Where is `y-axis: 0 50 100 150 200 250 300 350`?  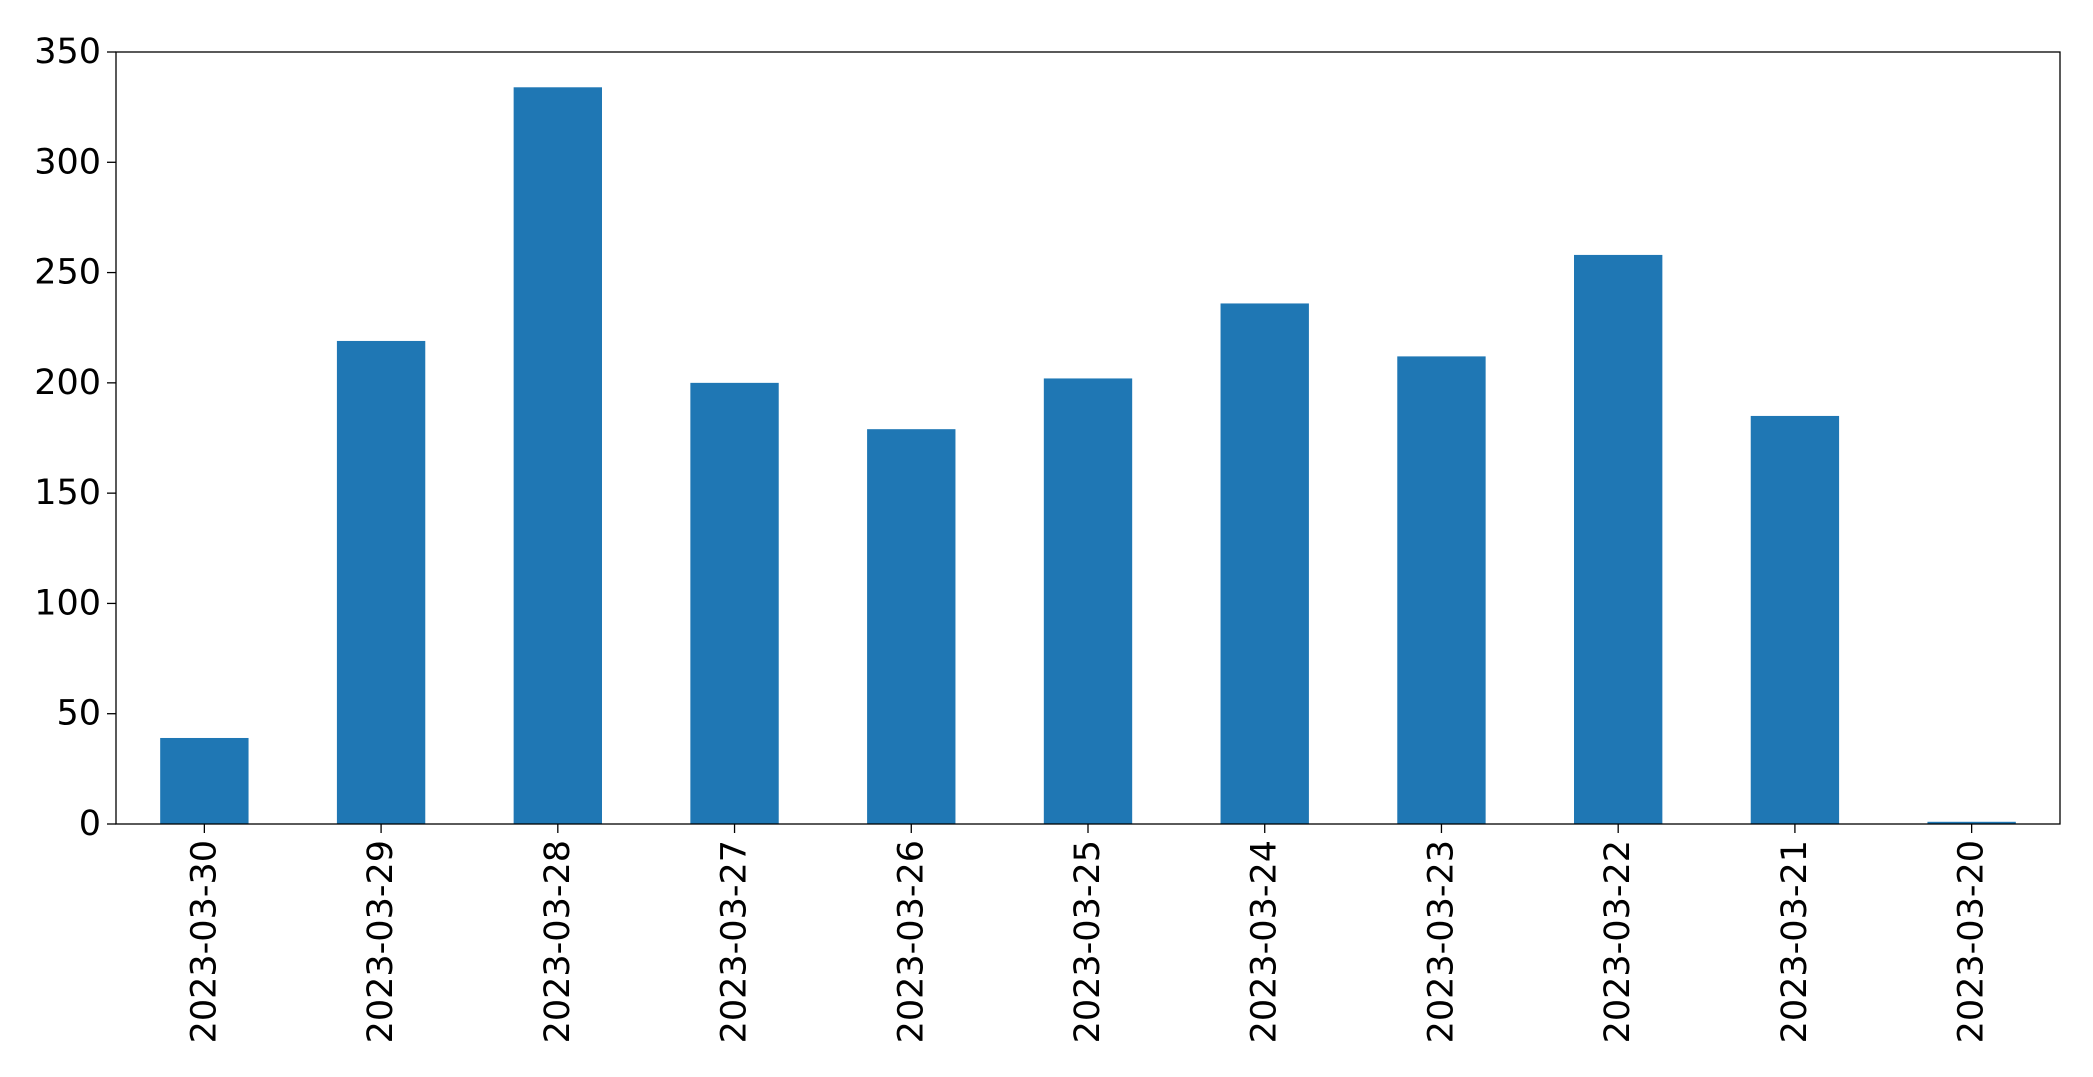 y-axis: 0 50 100 150 200 250 300 350 is located at coordinates (75, 438).